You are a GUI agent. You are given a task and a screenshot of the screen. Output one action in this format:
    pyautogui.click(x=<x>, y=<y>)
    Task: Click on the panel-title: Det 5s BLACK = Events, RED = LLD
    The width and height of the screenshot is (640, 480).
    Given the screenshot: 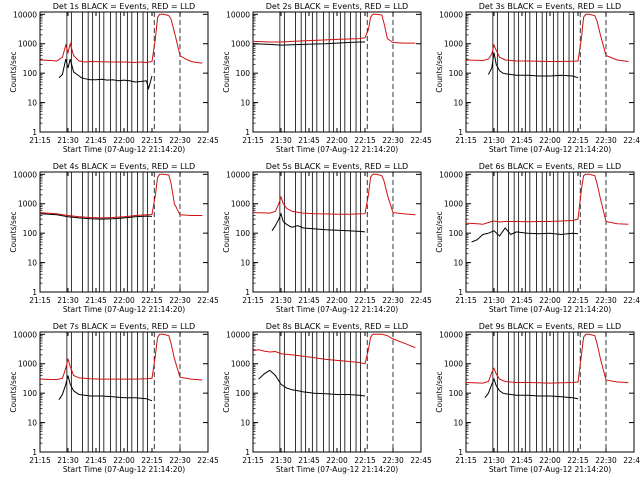 What is the action you would take?
    pyautogui.click(x=337, y=166)
    